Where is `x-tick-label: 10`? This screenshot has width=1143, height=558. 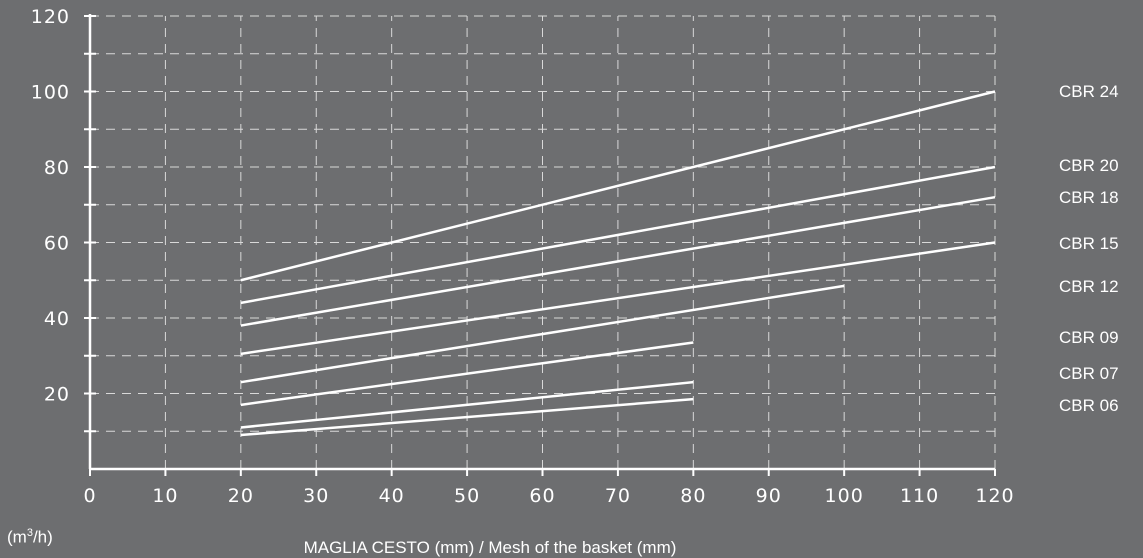 x-tick-label: 10 is located at coordinates (165, 496).